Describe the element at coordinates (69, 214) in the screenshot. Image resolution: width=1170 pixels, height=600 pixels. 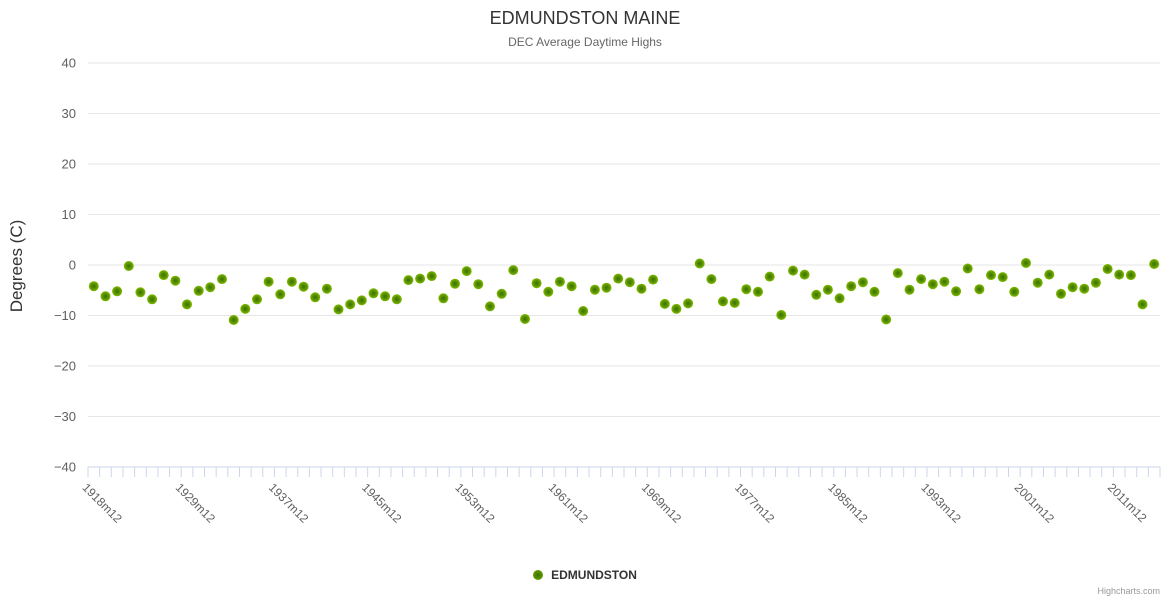
I see `y-axis-label: 10` at that location.